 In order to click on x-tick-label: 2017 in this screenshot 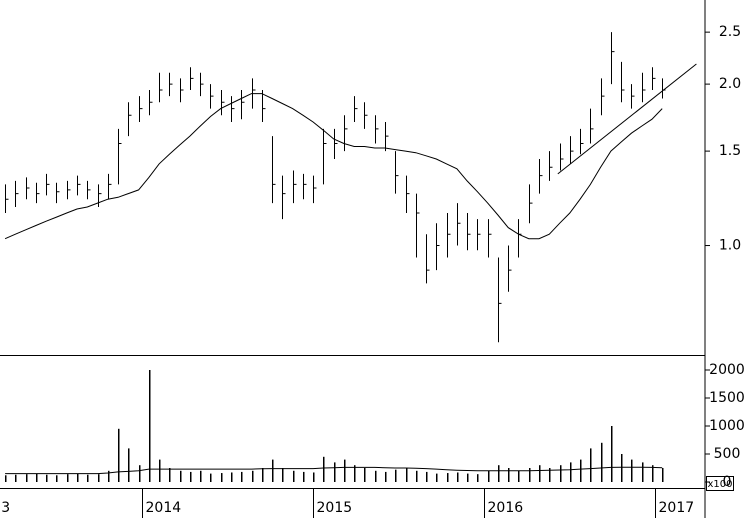, I will do `click(677, 508)`.